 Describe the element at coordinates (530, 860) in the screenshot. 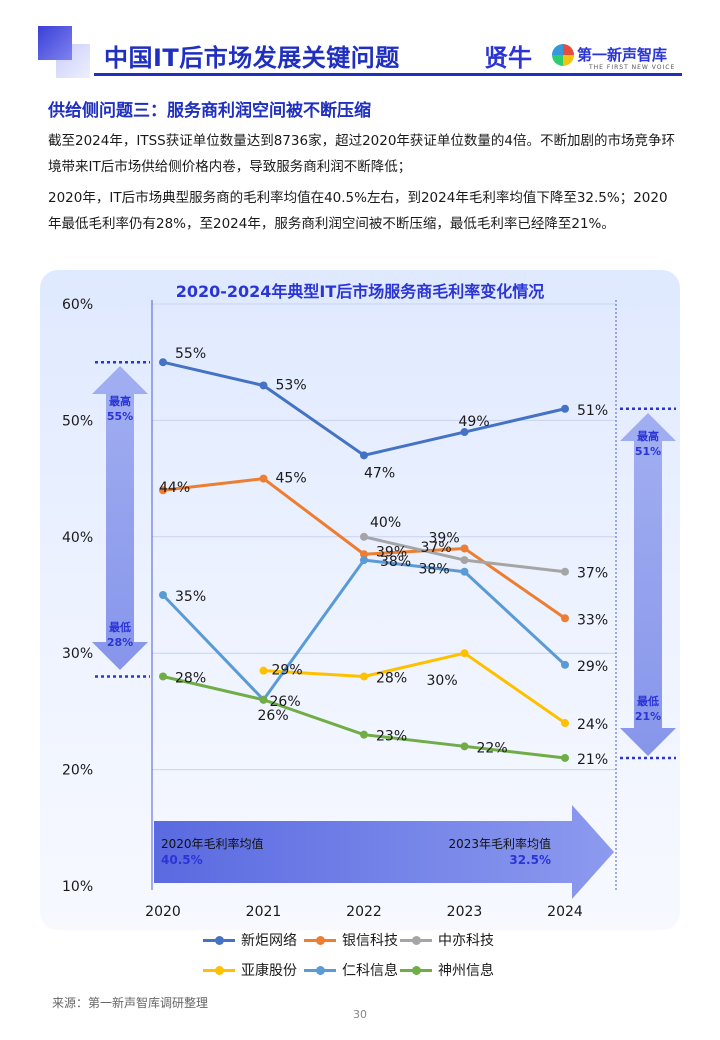

I see `avg-2023-value: 32.5%` at that location.